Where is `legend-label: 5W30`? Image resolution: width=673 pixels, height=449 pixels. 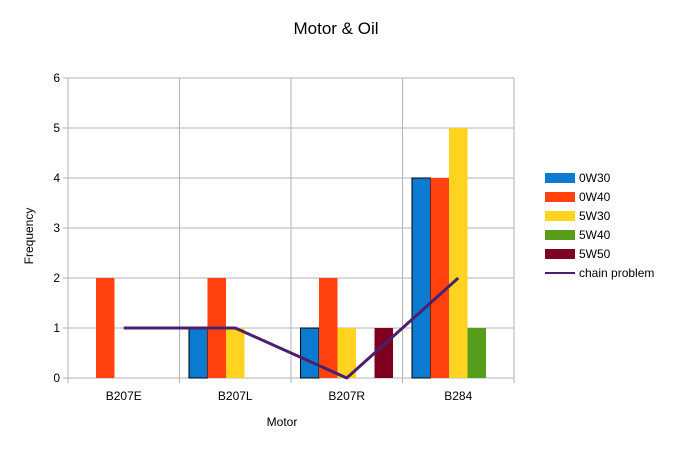
legend-label: 5W30 is located at coordinates (595, 216).